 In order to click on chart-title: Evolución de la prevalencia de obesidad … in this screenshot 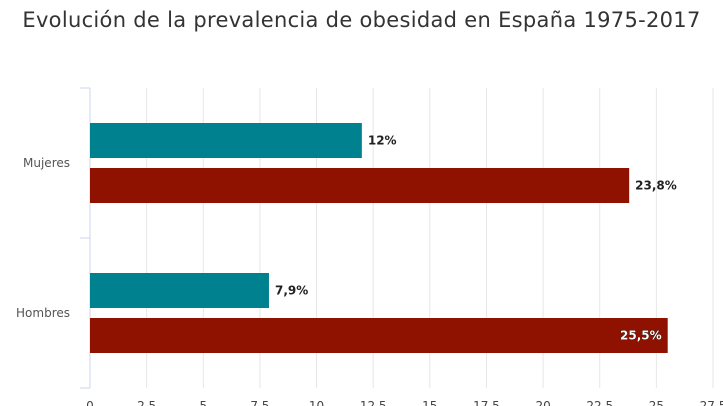, I will do `click(361, 20)`.